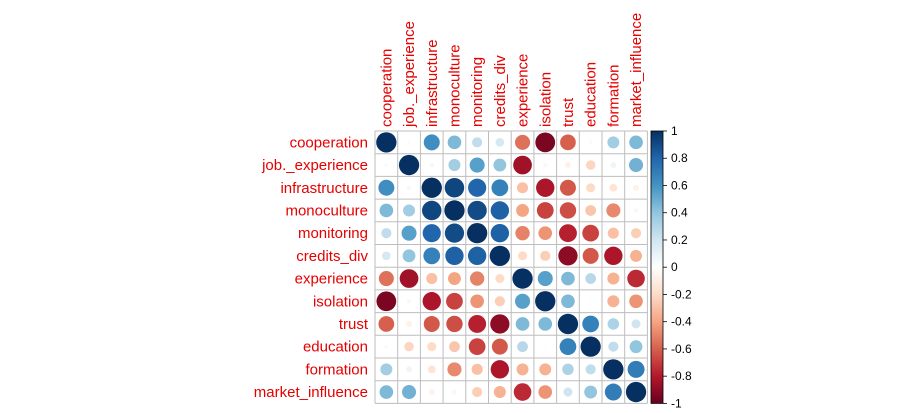  Describe the element at coordinates (523, 90) in the screenshot. I see `column-label-experience: experience` at that location.